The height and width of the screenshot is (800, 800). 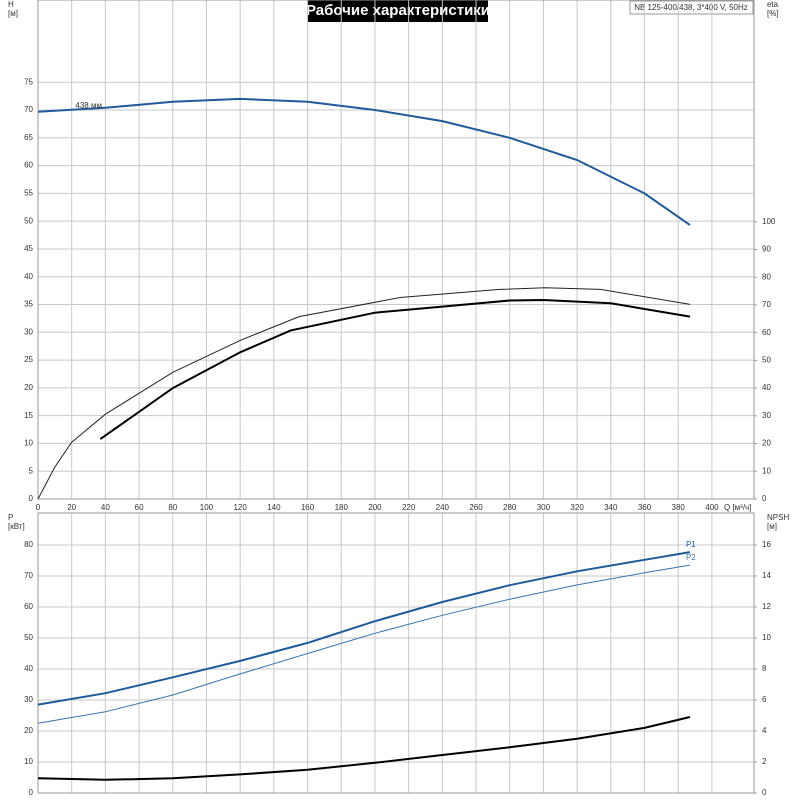 I want to click on series-label: 438 мм, so click(x=88, y=105).